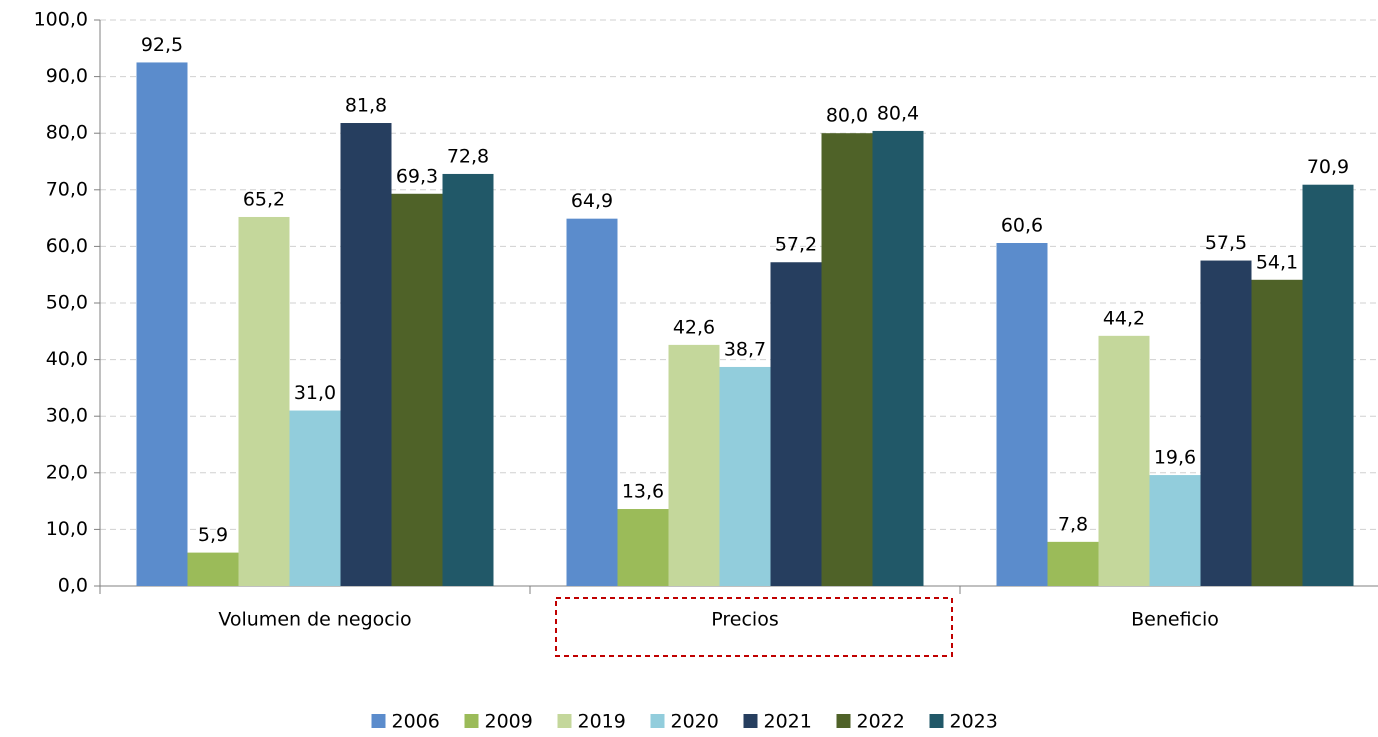 Image resolution: width=1378 pixels, height=737 pixels. I want to click on value-label: 80,4, so click(898, 113).